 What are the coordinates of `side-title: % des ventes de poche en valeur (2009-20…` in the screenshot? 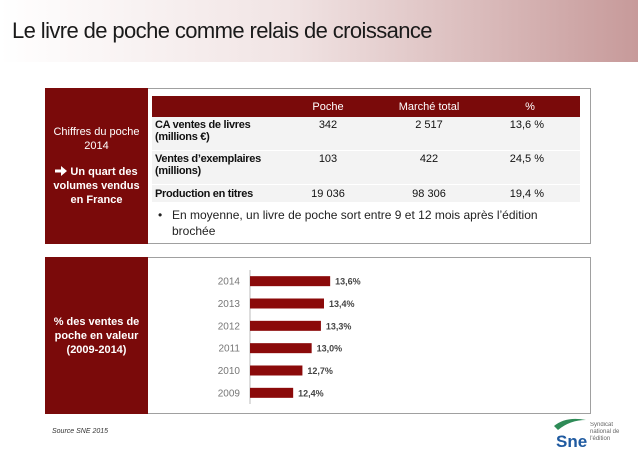 It's located at (96, 335).